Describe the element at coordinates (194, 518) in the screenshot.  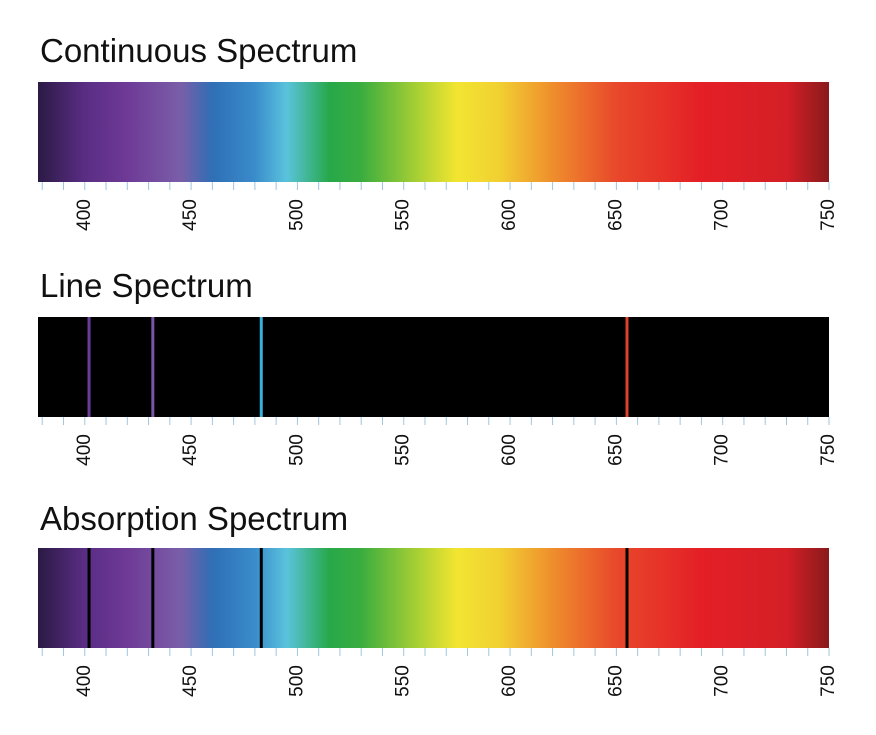
I see `panel-title: Absorption Spectrum` at that location.